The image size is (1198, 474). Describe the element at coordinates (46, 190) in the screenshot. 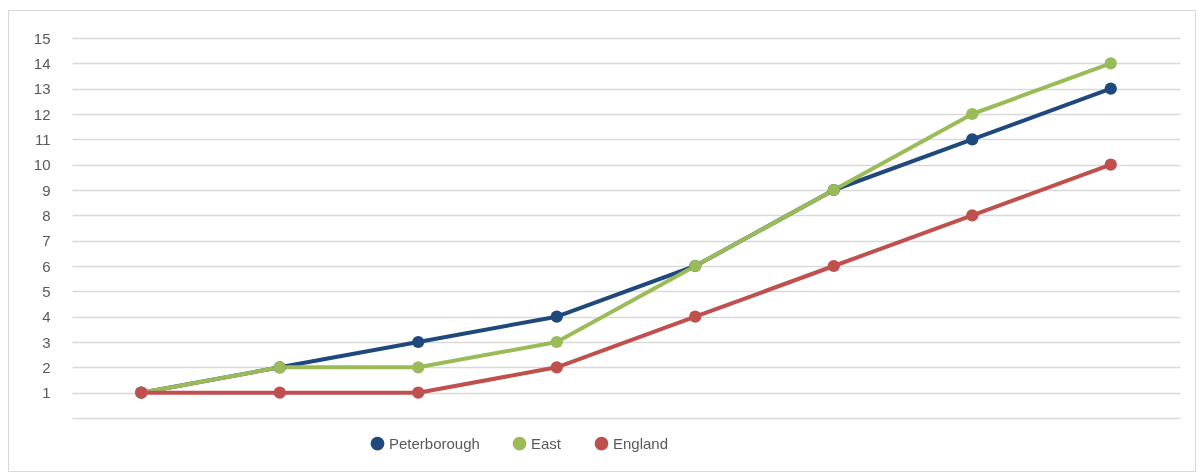

I see `y-tick-label: 9` at that location.